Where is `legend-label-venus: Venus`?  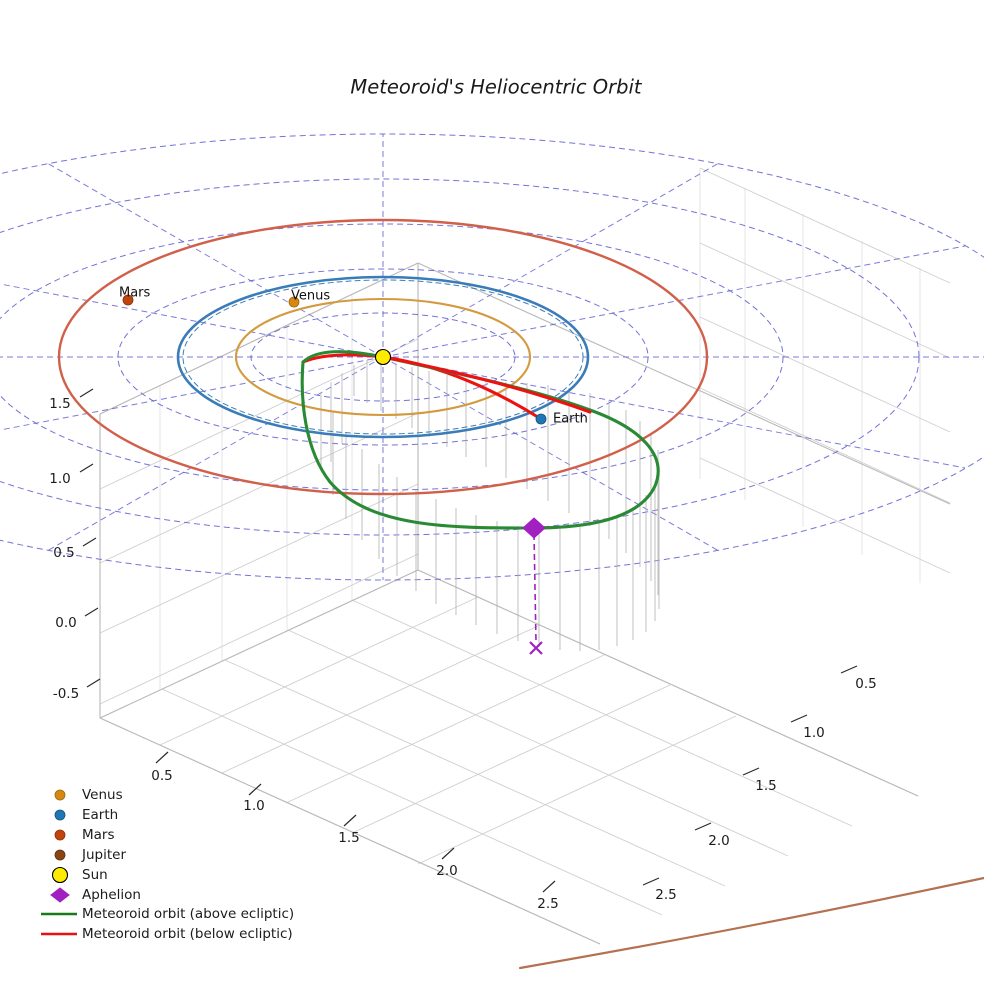
legend-label-venus: Venus is located at coordinates (102, 795).